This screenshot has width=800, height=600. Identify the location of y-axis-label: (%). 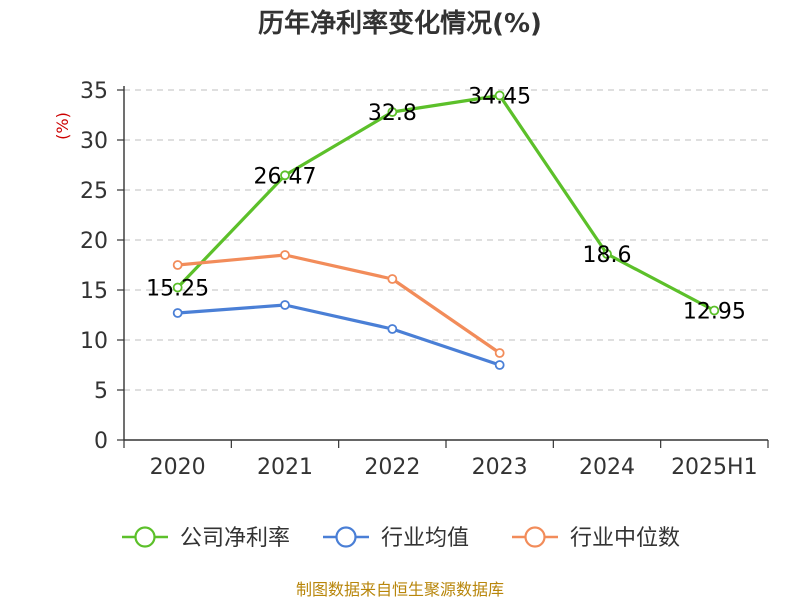
(62, 126).